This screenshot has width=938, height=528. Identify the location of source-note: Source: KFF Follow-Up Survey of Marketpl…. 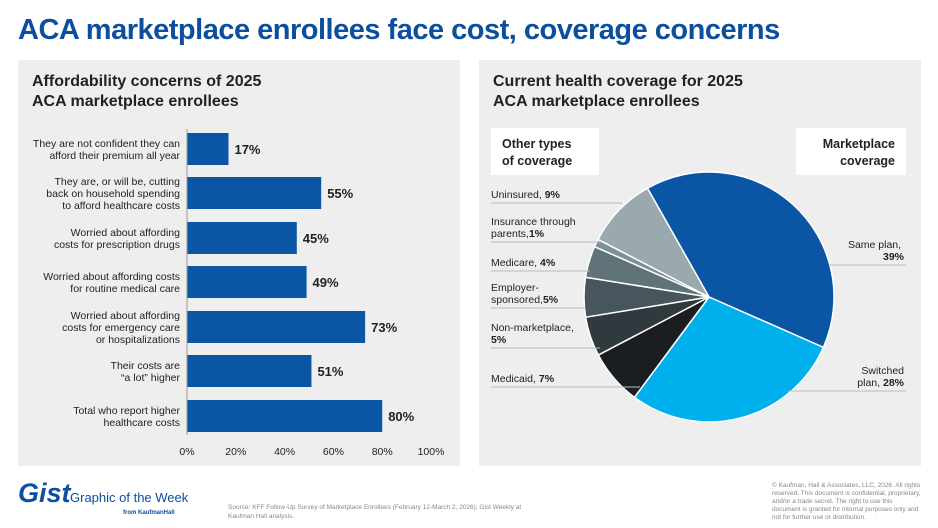
(375, 512).